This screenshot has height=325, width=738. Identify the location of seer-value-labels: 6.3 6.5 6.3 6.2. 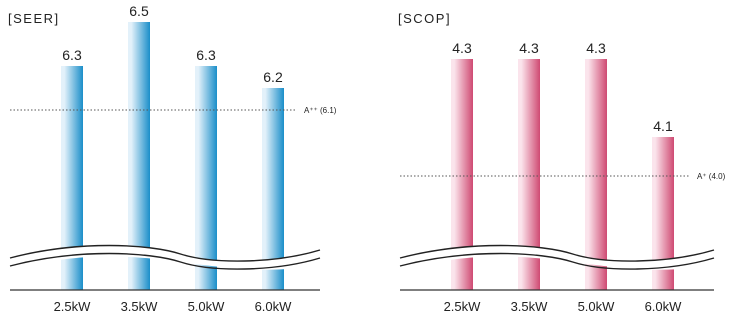
(172, 44).